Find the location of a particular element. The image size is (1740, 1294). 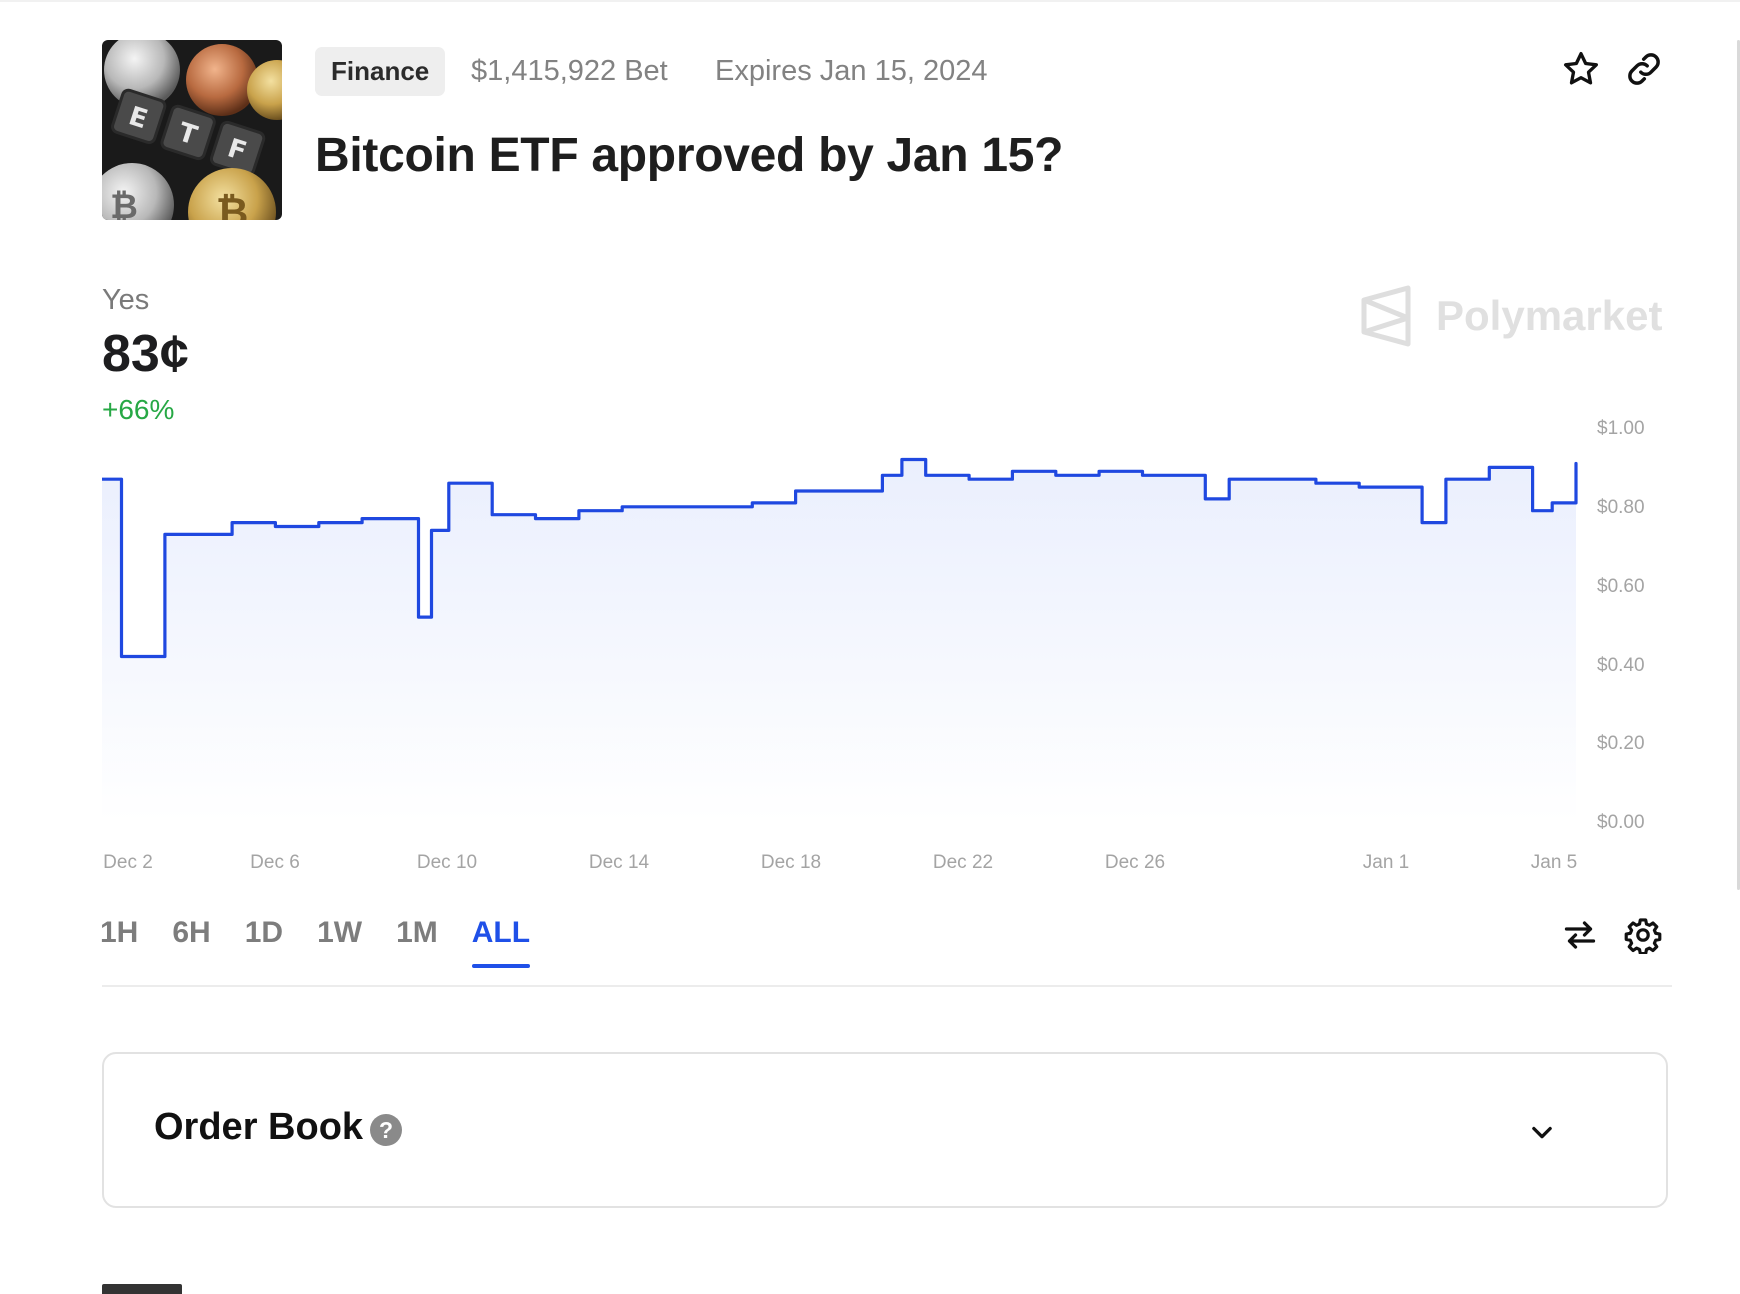

market-thumbnail: E T F ₿ ₿ is located at coordinates (192, 130).